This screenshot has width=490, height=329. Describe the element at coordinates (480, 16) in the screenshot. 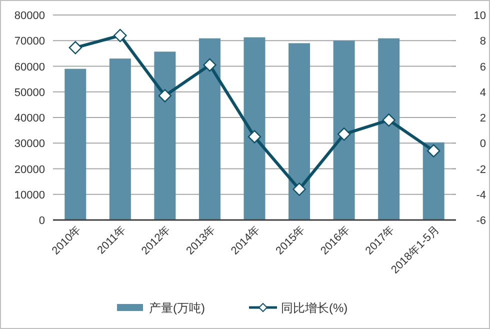

I see `y2-tick-label: 10` at that location.